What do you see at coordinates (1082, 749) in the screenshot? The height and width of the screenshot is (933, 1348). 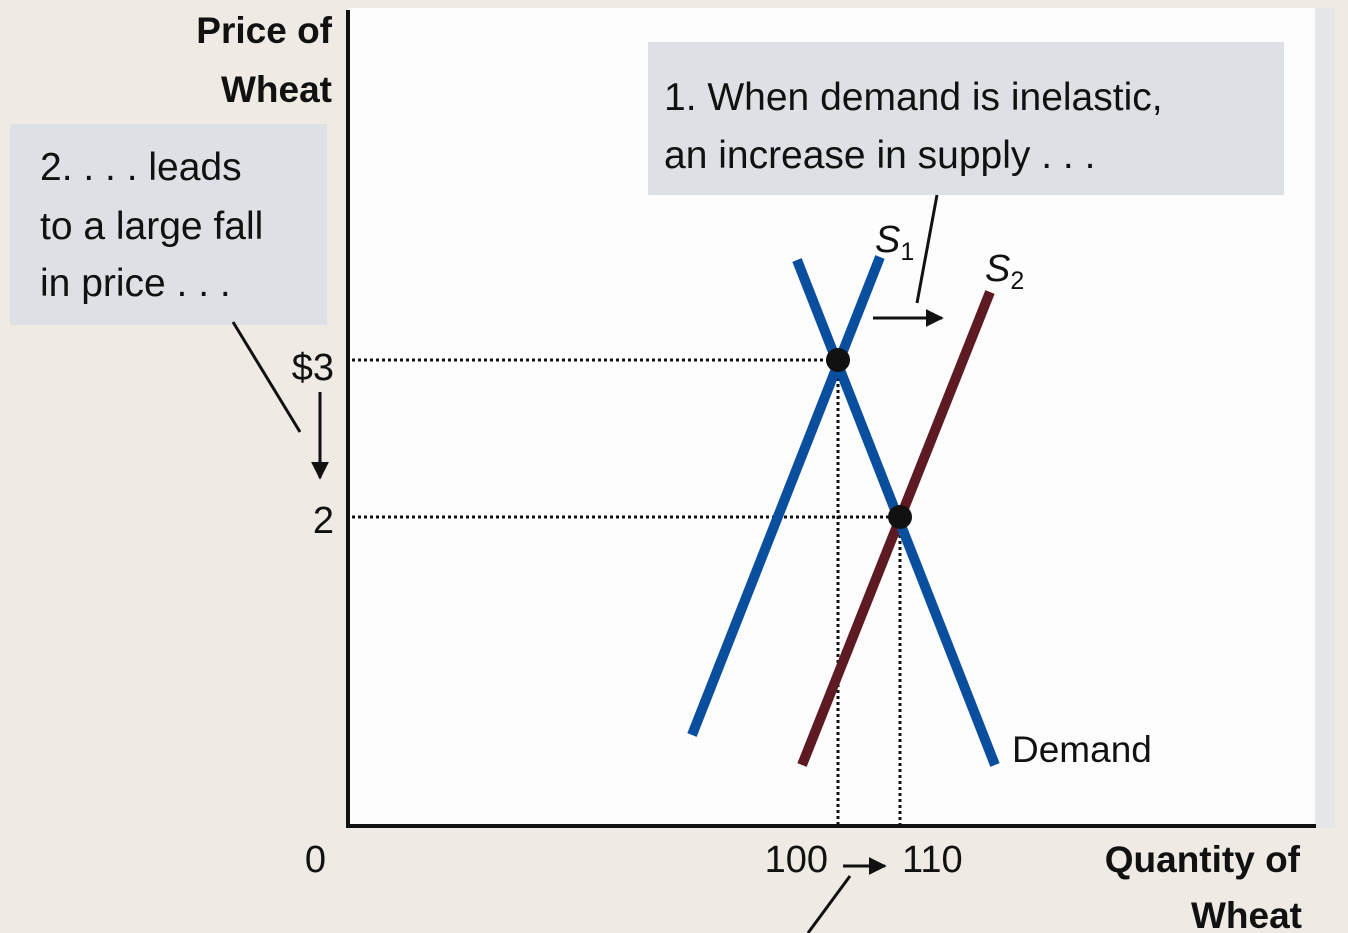 I see `curve-label: Demand` at bounding box center [1082, 749].